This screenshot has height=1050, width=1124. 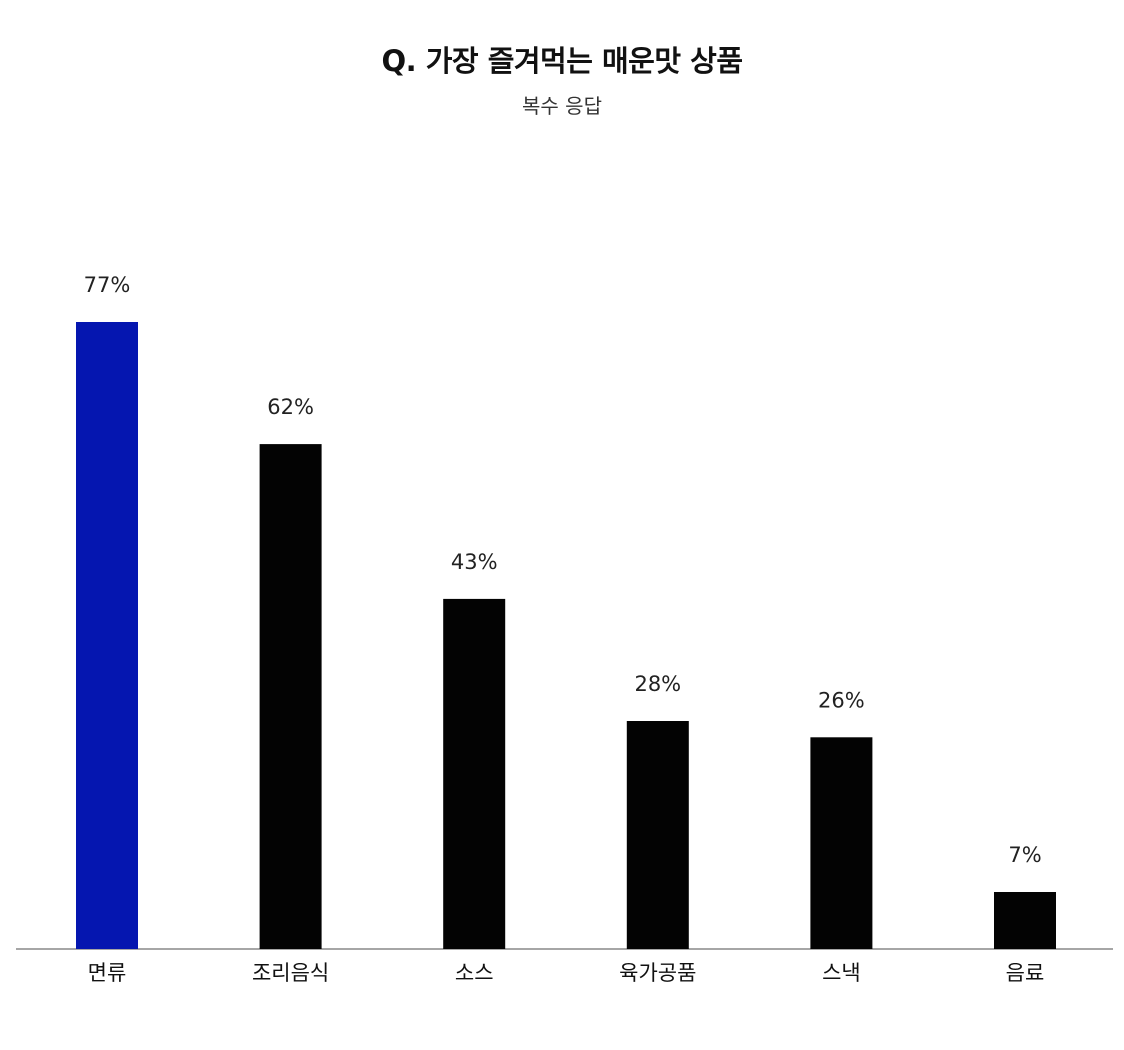 I want to click on data-label-4: 28%, so click(x=657, y=684).